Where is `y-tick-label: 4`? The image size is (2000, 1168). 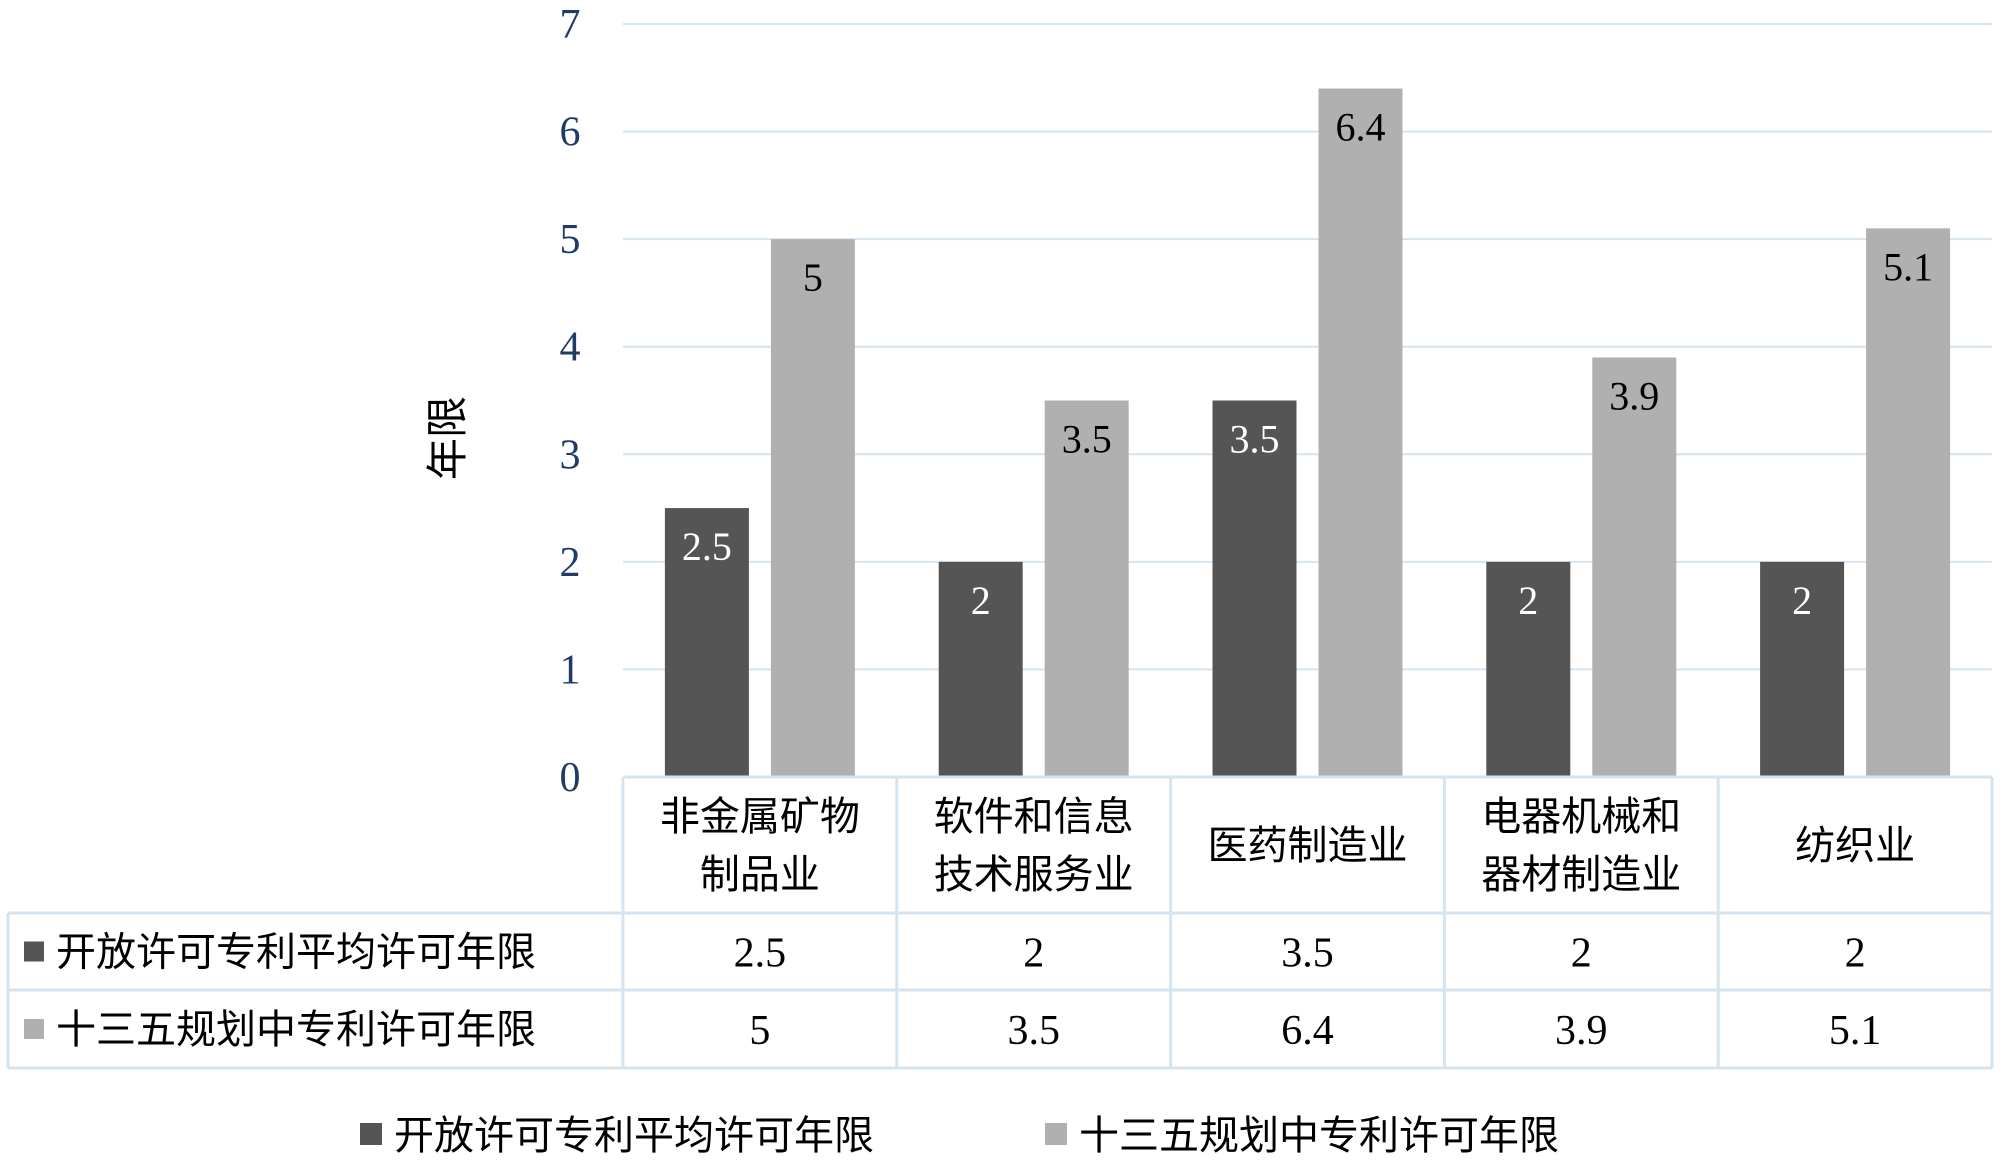
y-tick-label: 4 is located at coordinates (570, 348).